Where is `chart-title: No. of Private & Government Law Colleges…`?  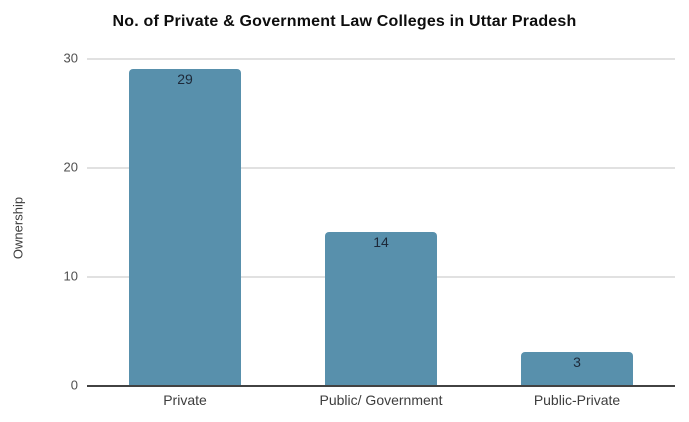 chart-title: No. of Private & Government Law Colleges… is located at coordinates (344, 21).